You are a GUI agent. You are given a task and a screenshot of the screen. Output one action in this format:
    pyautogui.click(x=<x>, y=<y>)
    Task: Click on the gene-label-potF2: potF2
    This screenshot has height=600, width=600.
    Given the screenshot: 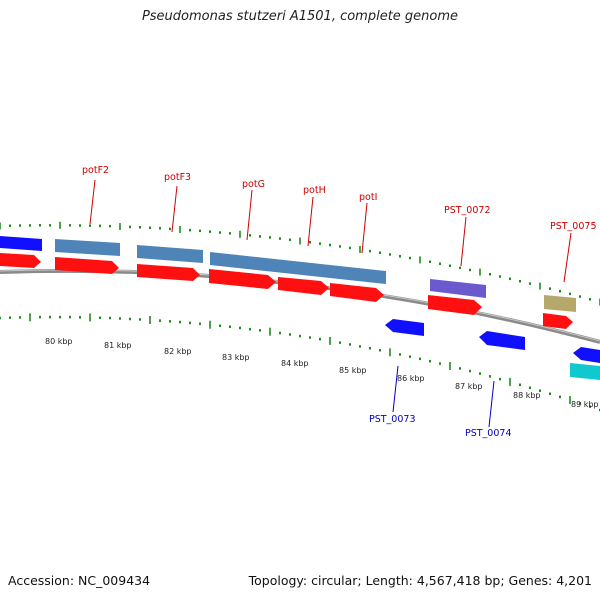 What is the action you would take?
    pyautogui.click(x=95, y=170)
    